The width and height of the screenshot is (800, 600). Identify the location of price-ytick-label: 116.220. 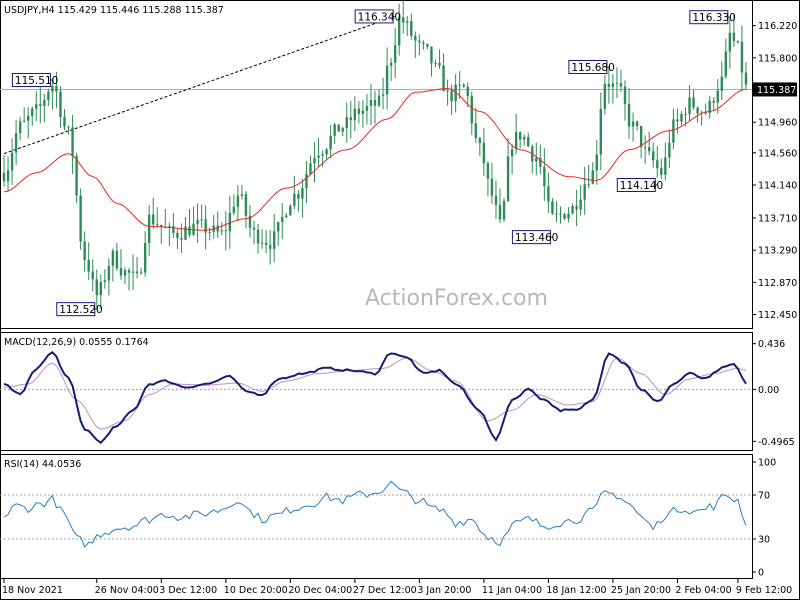
(777, 26).